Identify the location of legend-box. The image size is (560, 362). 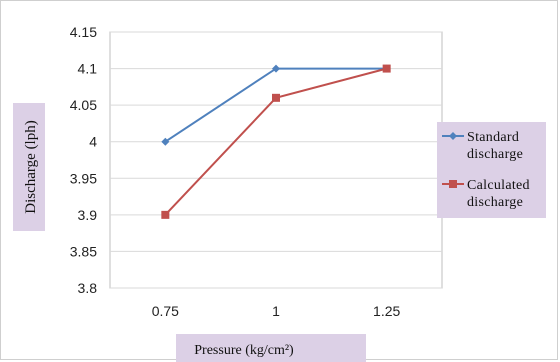
(491, 170).